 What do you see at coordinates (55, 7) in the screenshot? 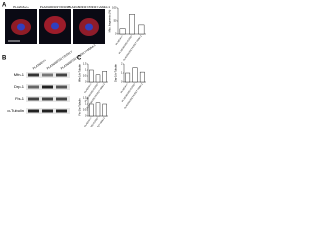
I see `image-label: PLA2G6D331Y/D331Y` at bounding box center [55, 7].